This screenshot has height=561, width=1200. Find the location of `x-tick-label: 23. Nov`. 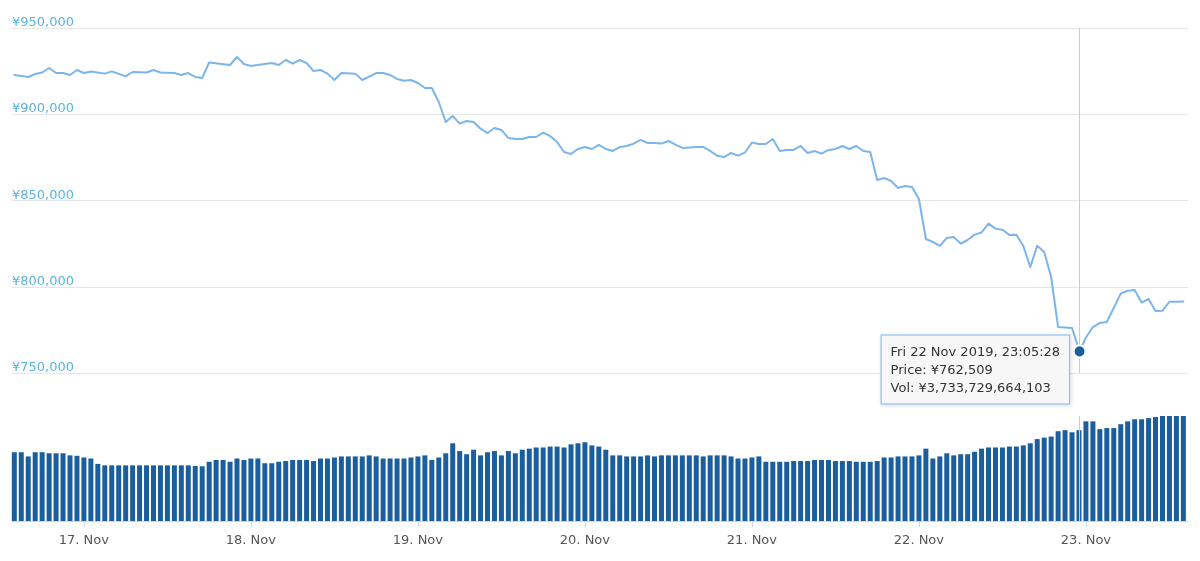

x-tick-label: 23. Nov is located at coordinates (1086, 539).